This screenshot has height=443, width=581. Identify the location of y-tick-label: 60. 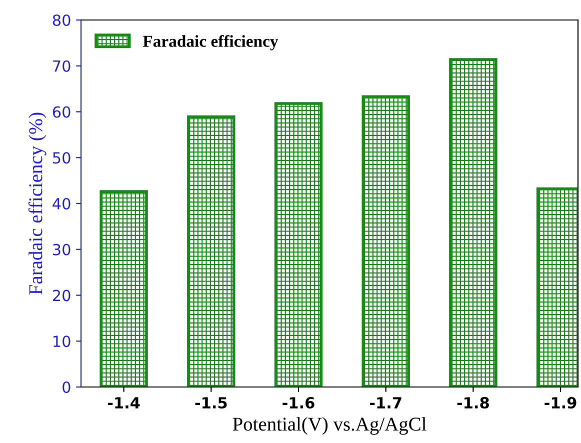
(61, 112).